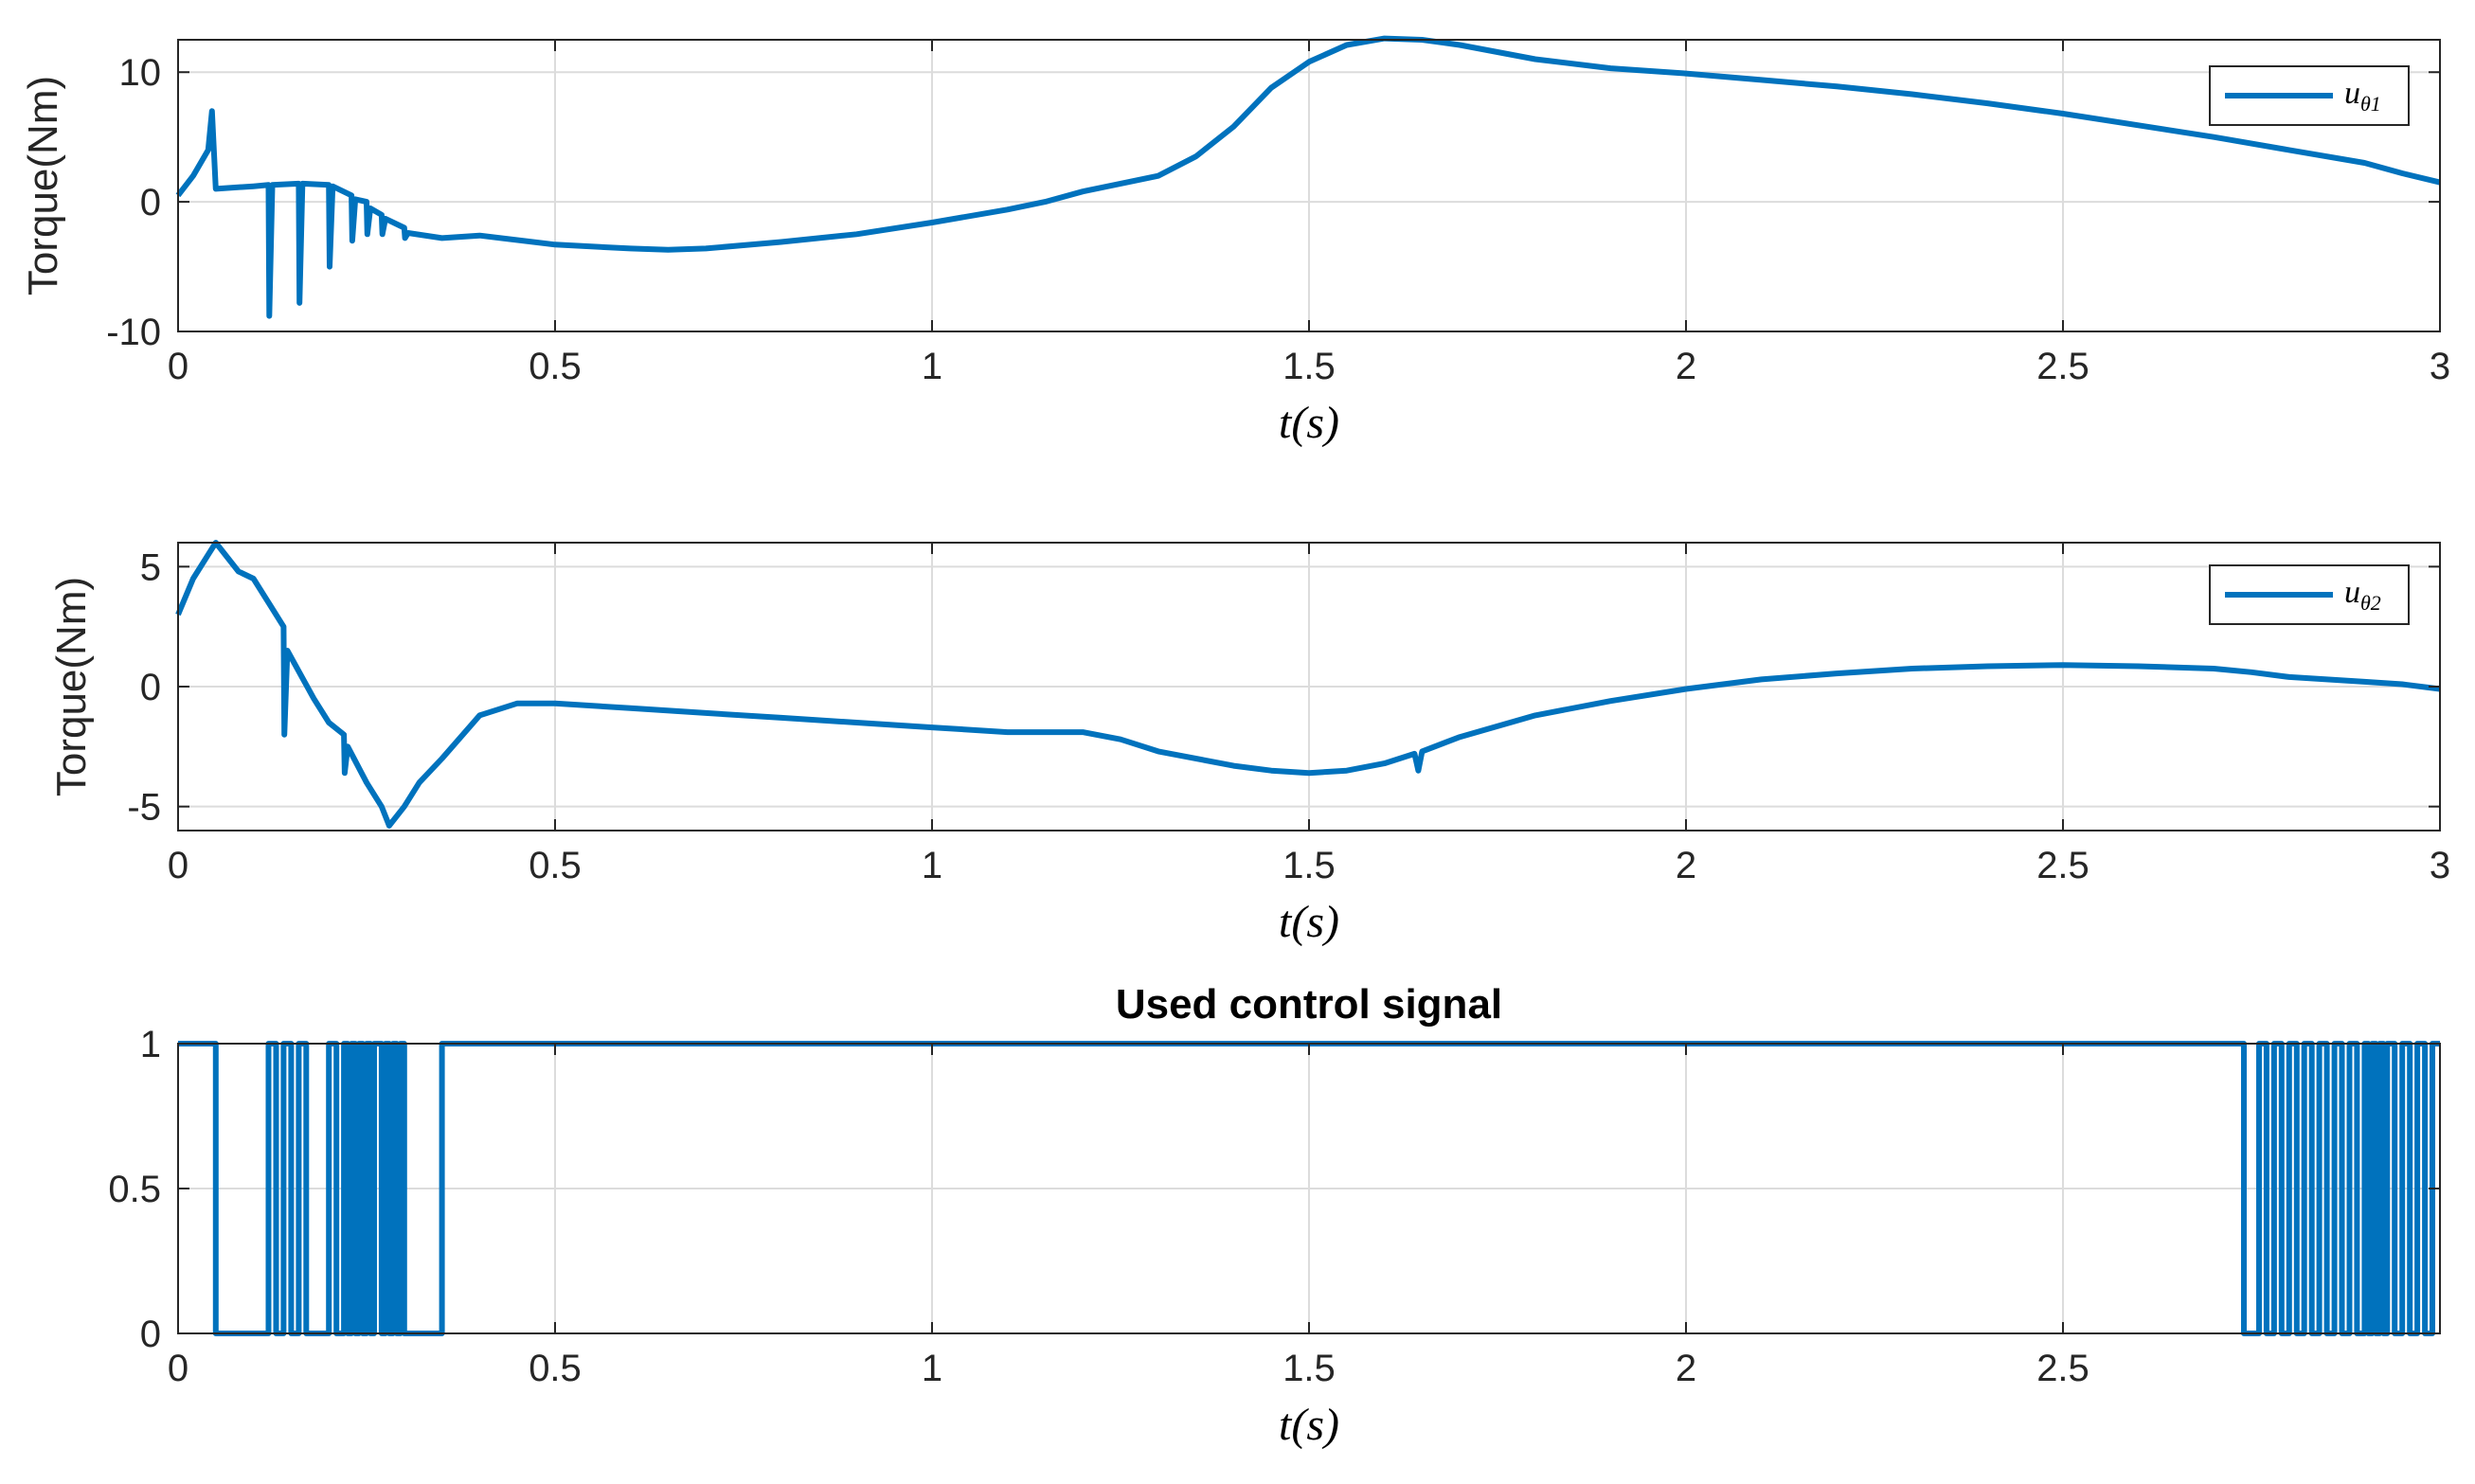 This screenshot has width=2475, height=1484. What do you see at coordinates (144, 808) in the screenshot?
I see `y-tick-label: -5` at bounding box center [144, 808].